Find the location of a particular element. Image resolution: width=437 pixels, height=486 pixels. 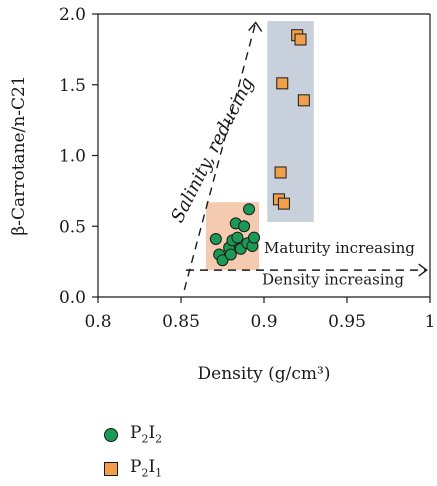

x-tick-label: 0.9 is located at coordinates (263, 322).